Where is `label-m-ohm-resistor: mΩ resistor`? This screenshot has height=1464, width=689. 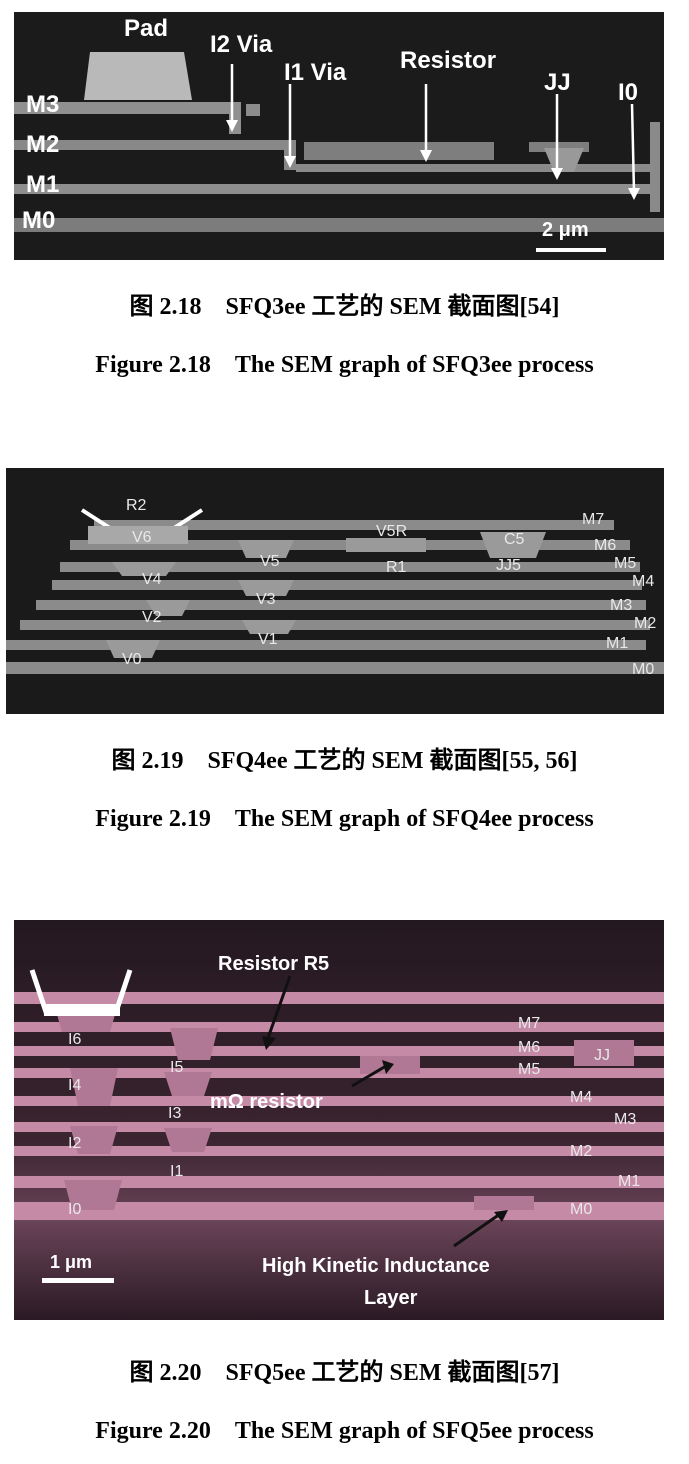 label-m-ohm-resistor: mΩ resistor is located at coordinates (266, 1102).